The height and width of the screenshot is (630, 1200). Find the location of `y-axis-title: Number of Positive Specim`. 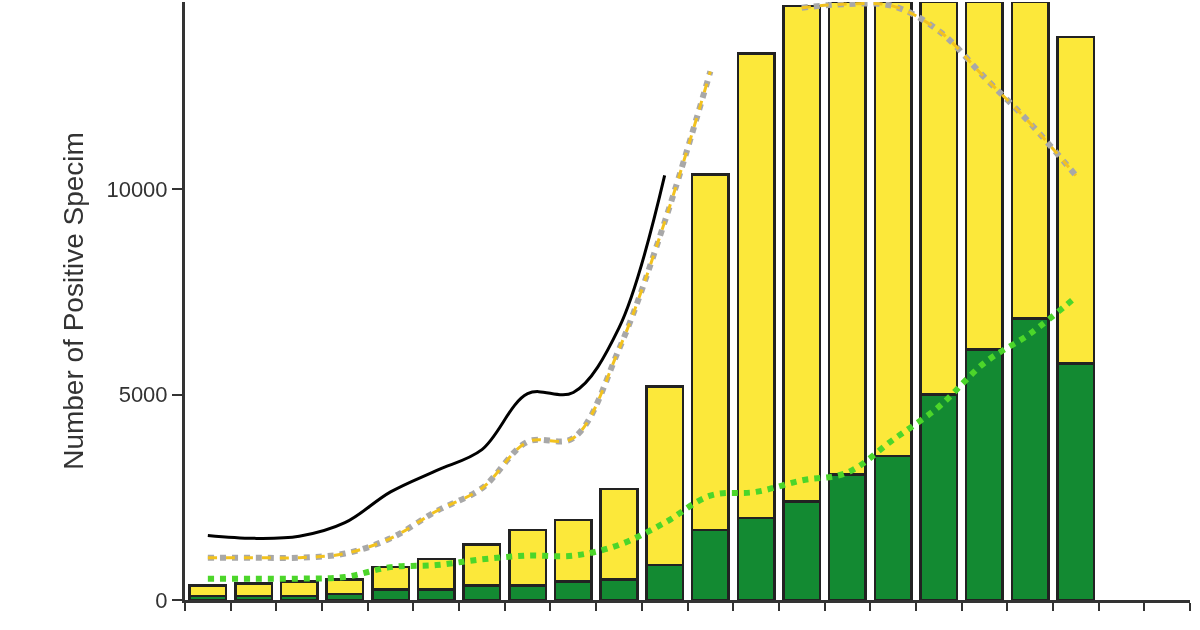

y-axis-title: Number of Positive Specim is located at coordinates (74, 301).